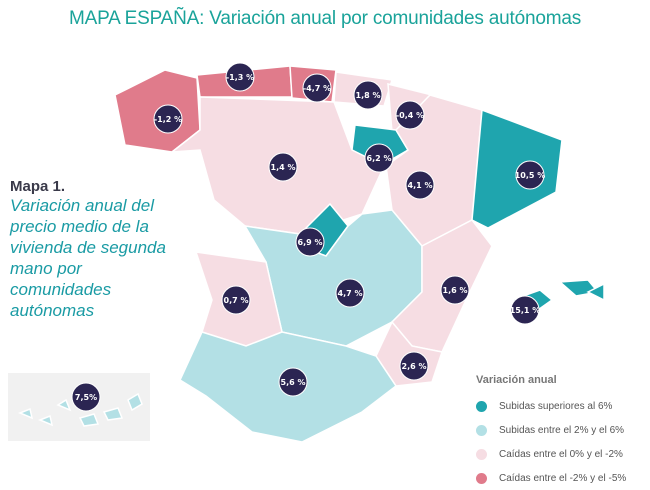 This screenshot has height=490, width=650. Describe the element at coordinates (562, 430) in the screenshot. I see `legend-label: Subidas entre el 2% y el 6%` at that location.